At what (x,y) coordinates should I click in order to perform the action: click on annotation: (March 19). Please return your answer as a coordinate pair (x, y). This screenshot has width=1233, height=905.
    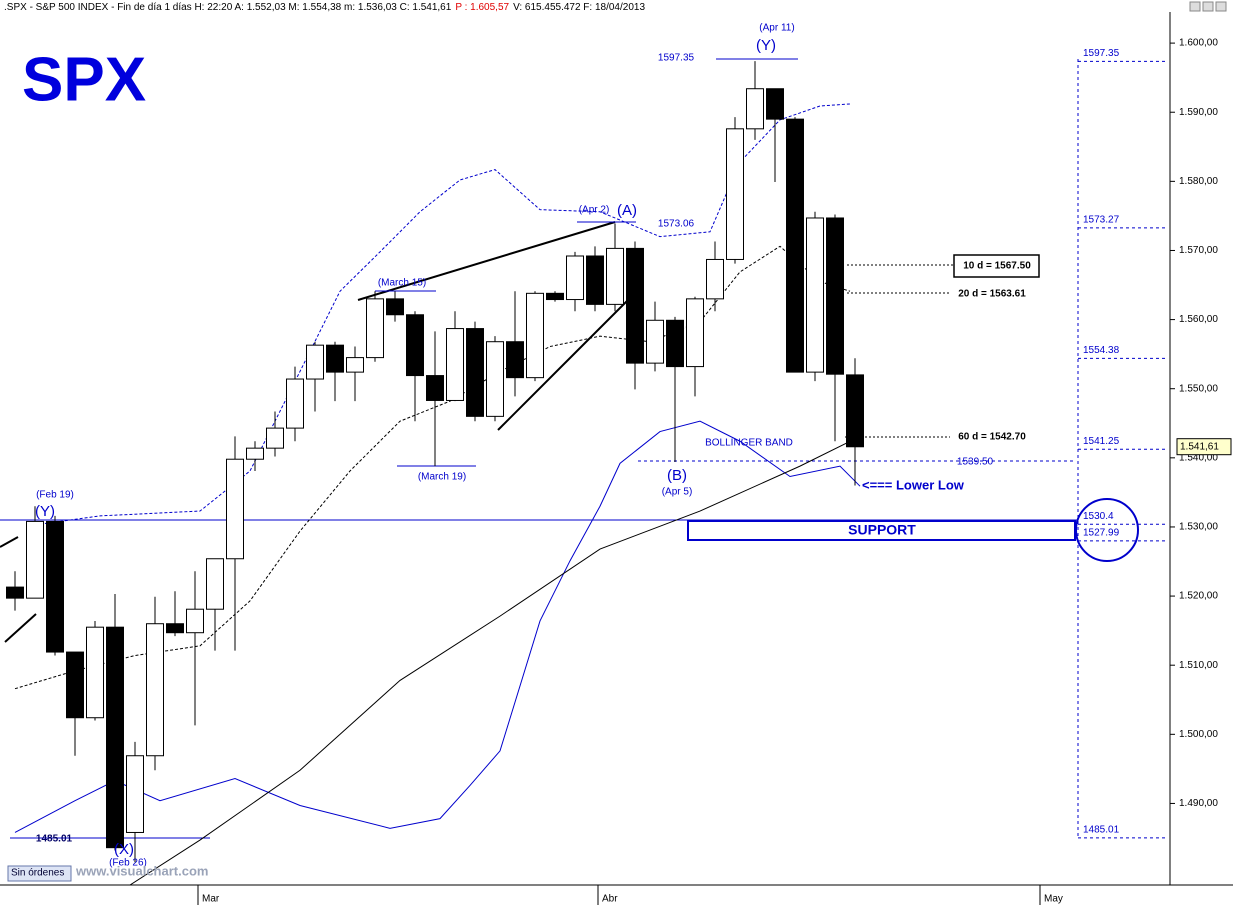
    Looking at the image, I should click on (442, 477).